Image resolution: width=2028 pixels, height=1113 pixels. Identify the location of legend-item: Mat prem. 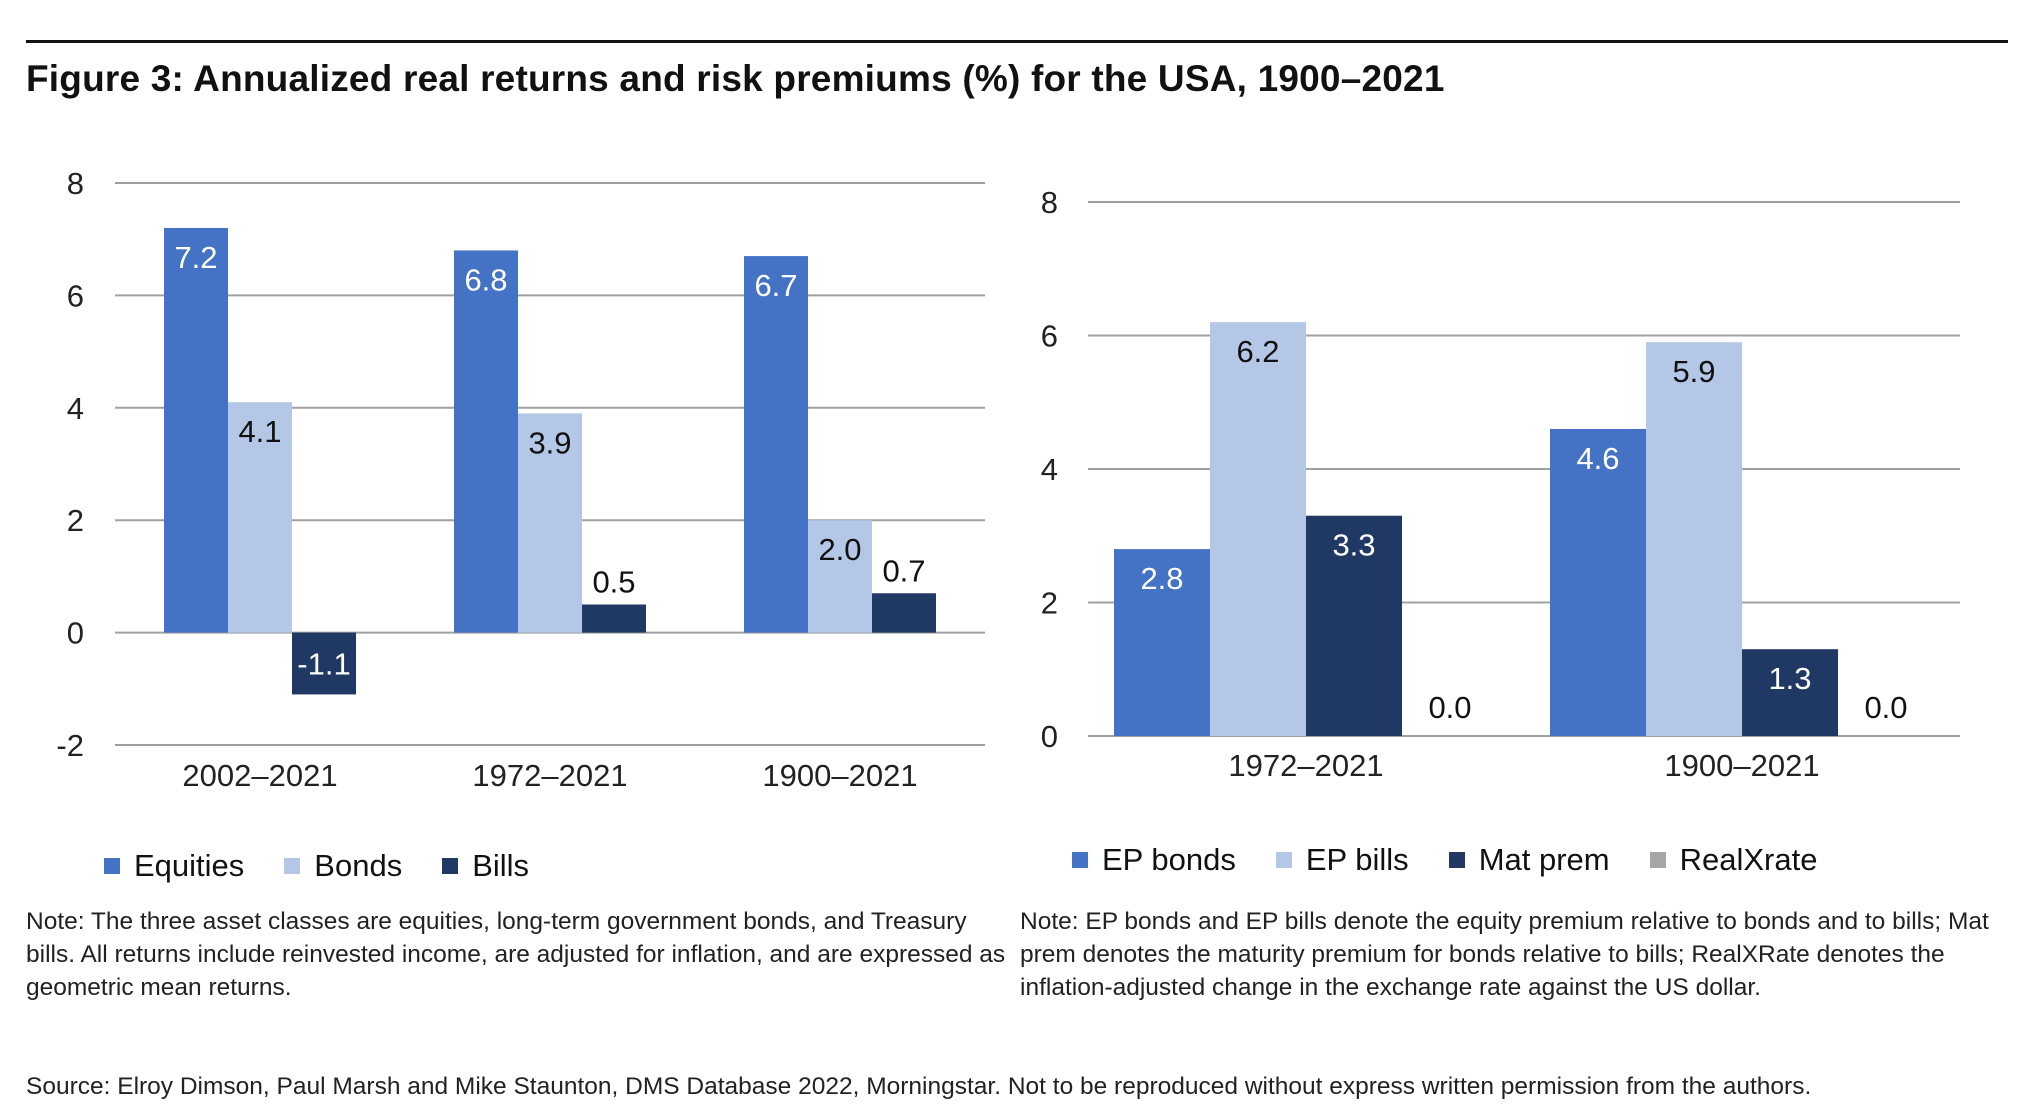
(1529, 860).